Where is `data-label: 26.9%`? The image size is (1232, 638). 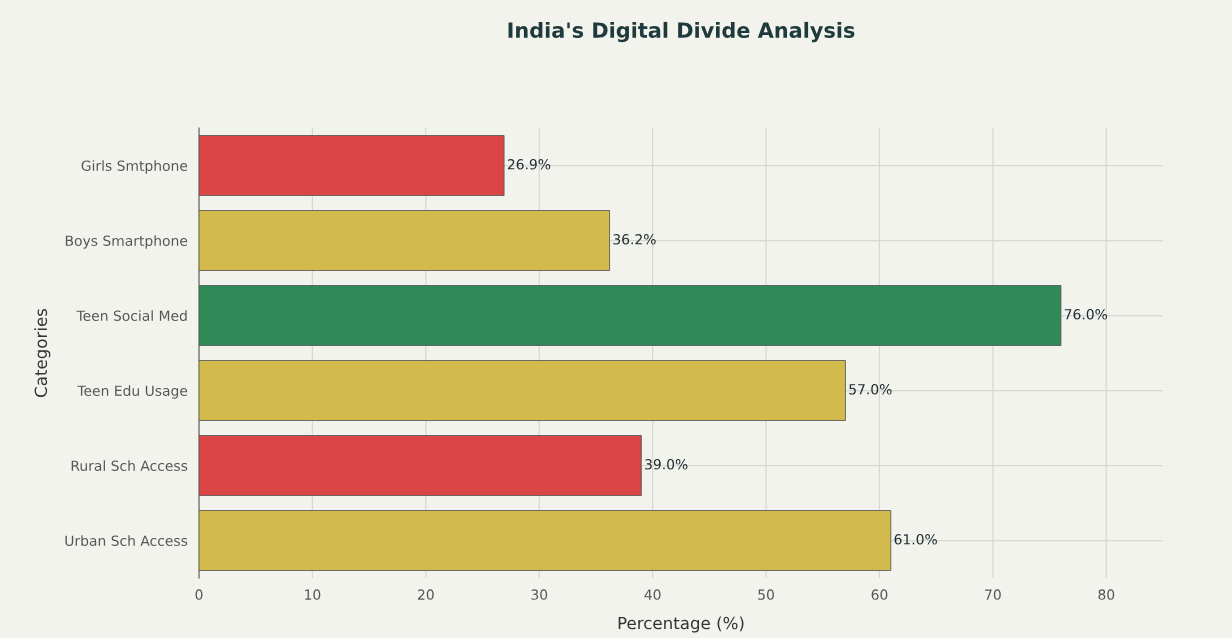 data-label: 26.9% is located at coordinates (529, 164).